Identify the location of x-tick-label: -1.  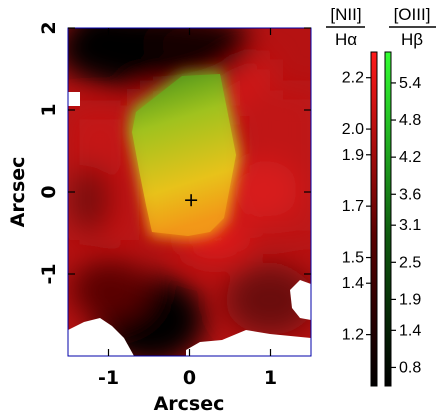
(108, 378).